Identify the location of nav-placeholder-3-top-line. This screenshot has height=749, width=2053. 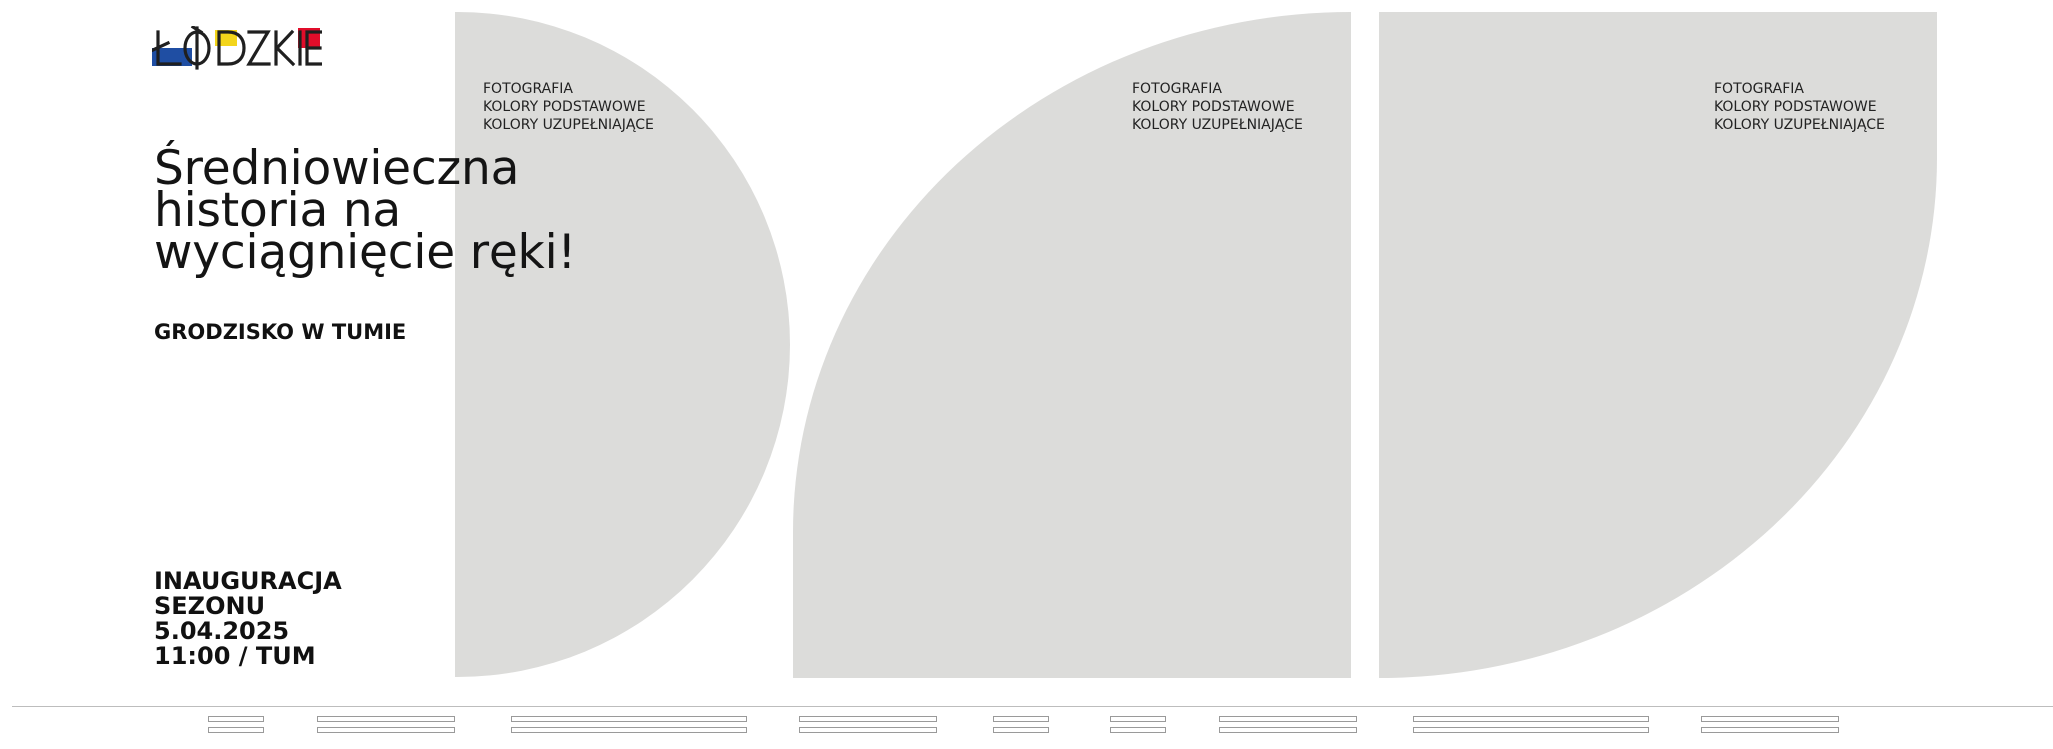
(629, 719).